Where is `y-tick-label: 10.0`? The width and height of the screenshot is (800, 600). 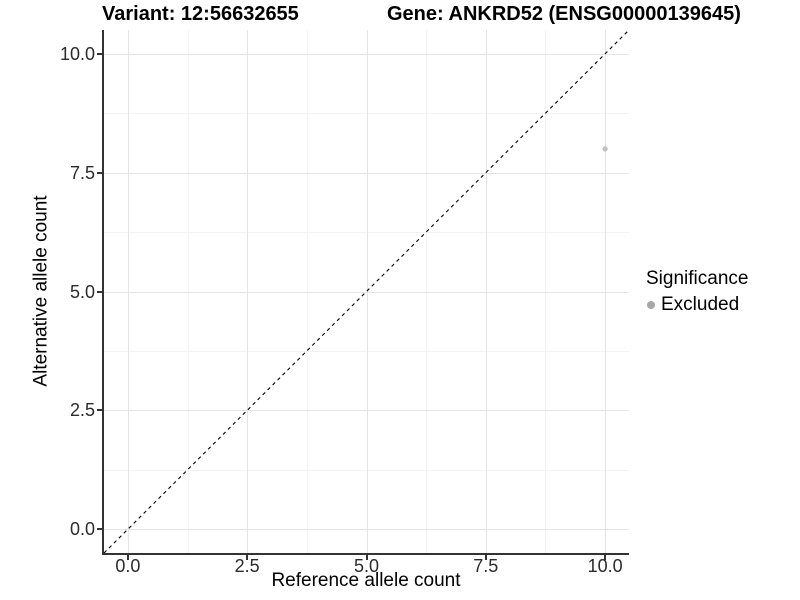
y-tick-label: 10.0 is located at coordinates (77, 53).